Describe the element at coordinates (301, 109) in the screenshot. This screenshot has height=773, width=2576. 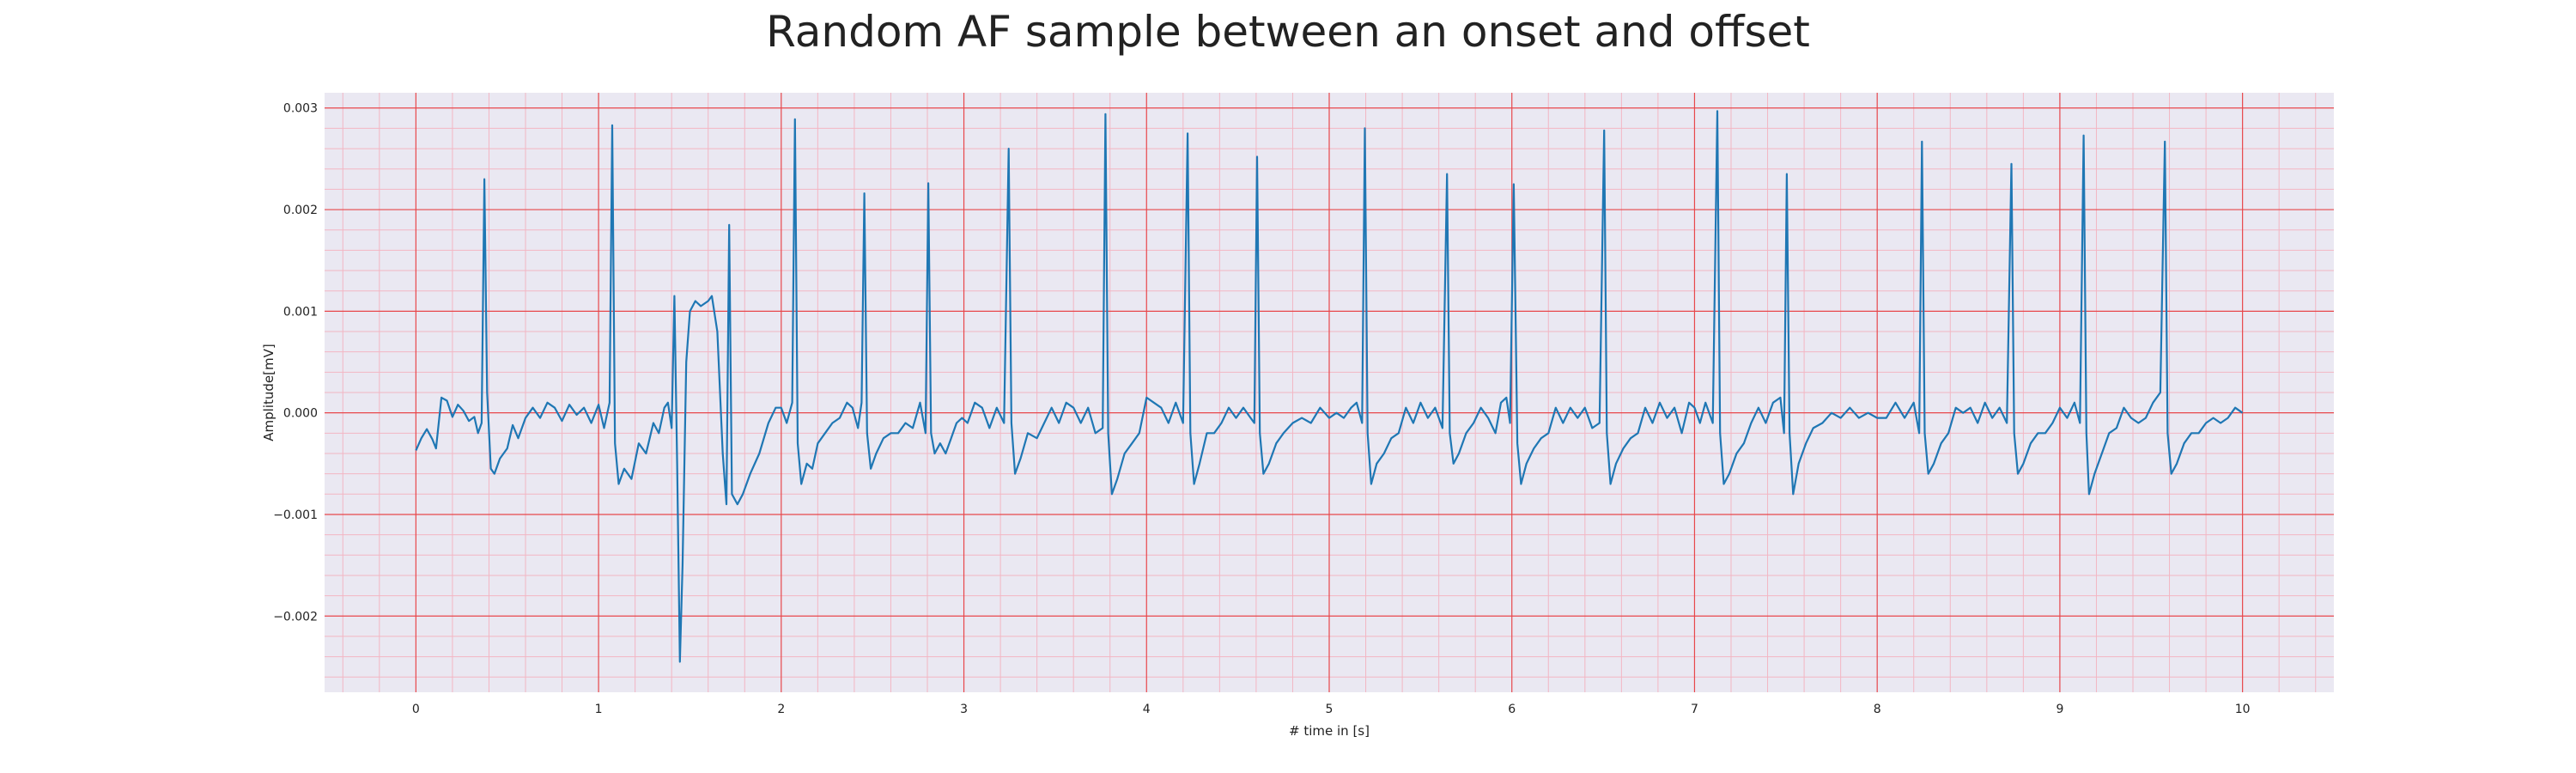
I see `y-tick-label: 0.003` at that location.